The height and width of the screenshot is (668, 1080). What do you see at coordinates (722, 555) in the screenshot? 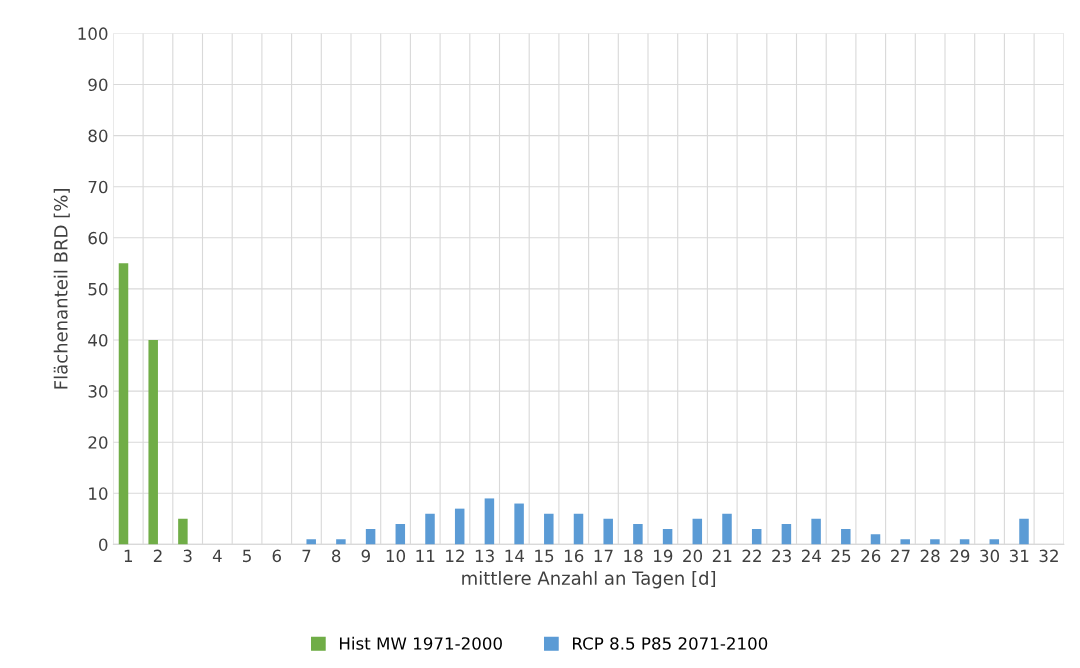
I see `x-tick-label: 21` at bounding box center [722, 555].